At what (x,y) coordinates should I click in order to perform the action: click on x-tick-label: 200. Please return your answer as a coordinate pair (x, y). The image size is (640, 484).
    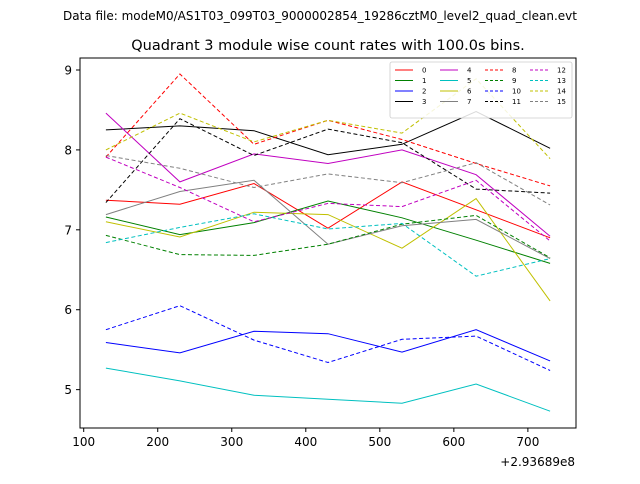
    Looking at the image, I should click on (157, 442).